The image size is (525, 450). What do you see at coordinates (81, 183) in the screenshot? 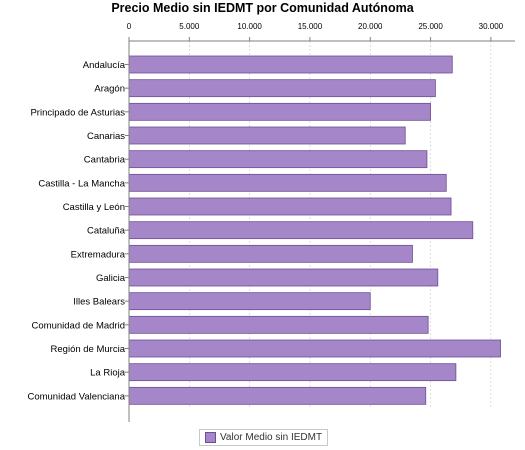
I see `category-label: Castilla - La Mancha` at bounding box center [81, 183].